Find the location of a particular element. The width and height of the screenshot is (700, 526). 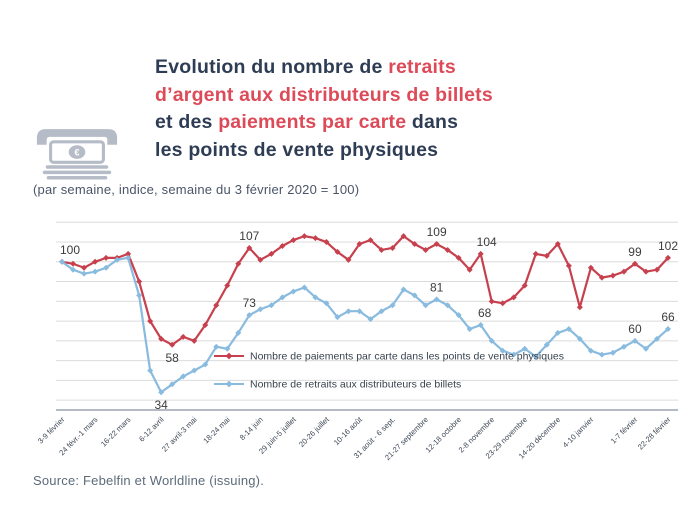

data-point-label: 66 is located at coordinates (668, 317).